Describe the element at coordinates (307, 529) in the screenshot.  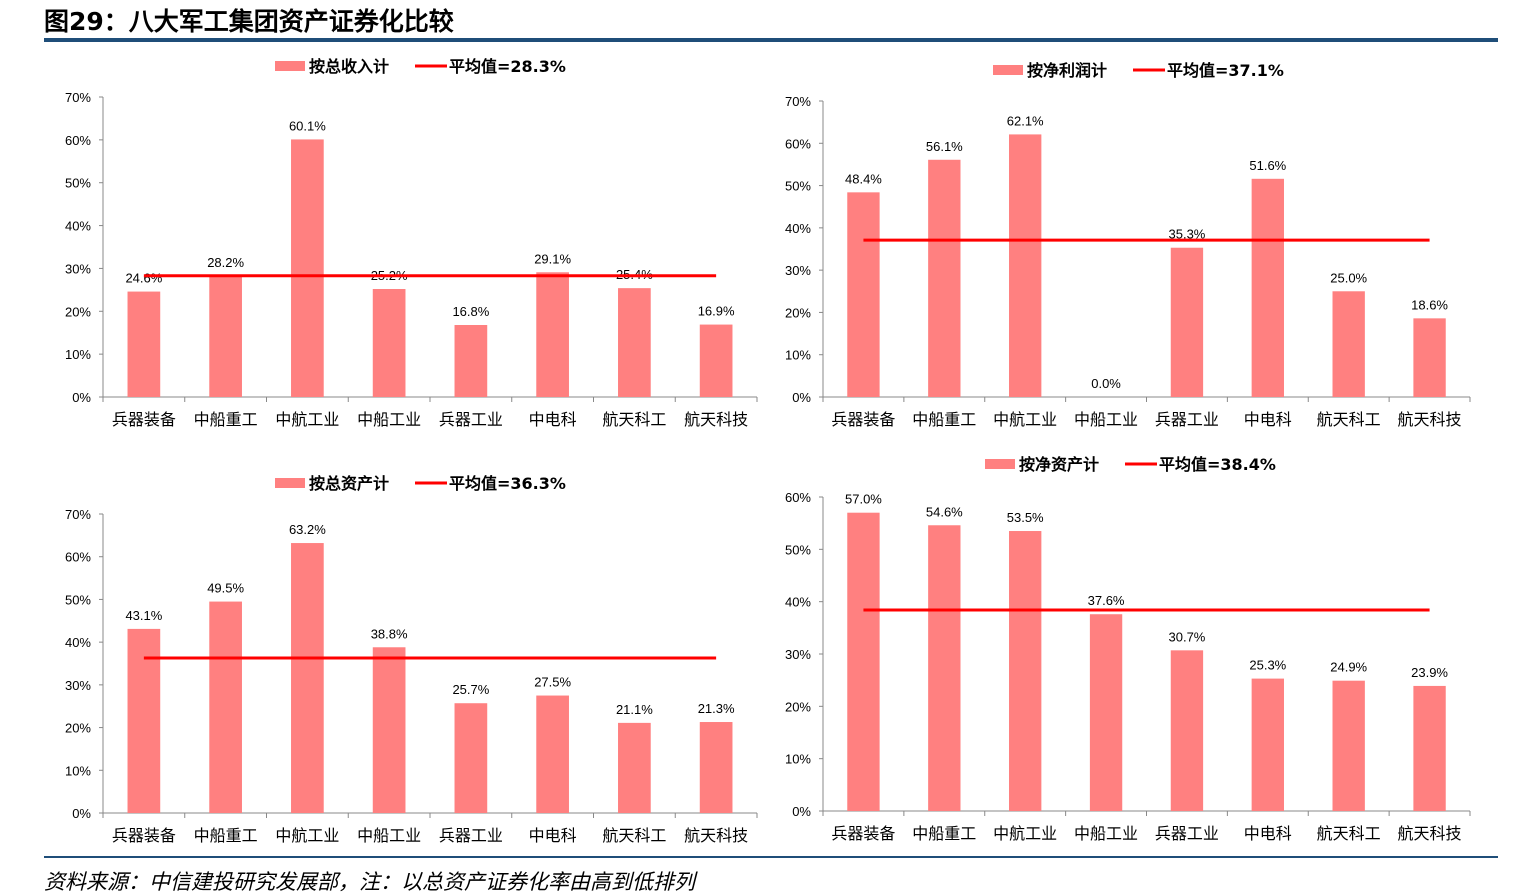
I see `data-label: 63.2%` at that location.